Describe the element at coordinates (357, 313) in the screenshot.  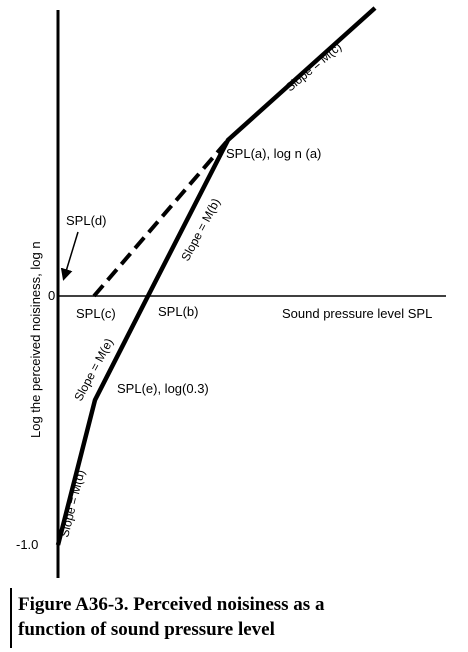
I see `x-axis-label: Sound pressure level SPL` at that location.